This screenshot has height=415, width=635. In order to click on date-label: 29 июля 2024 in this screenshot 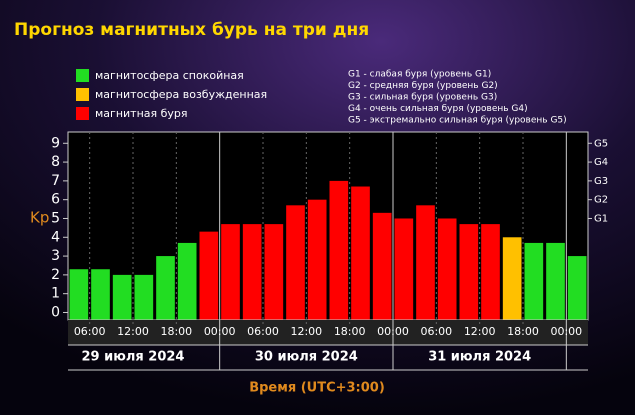, I will do `click(133, 357)`.